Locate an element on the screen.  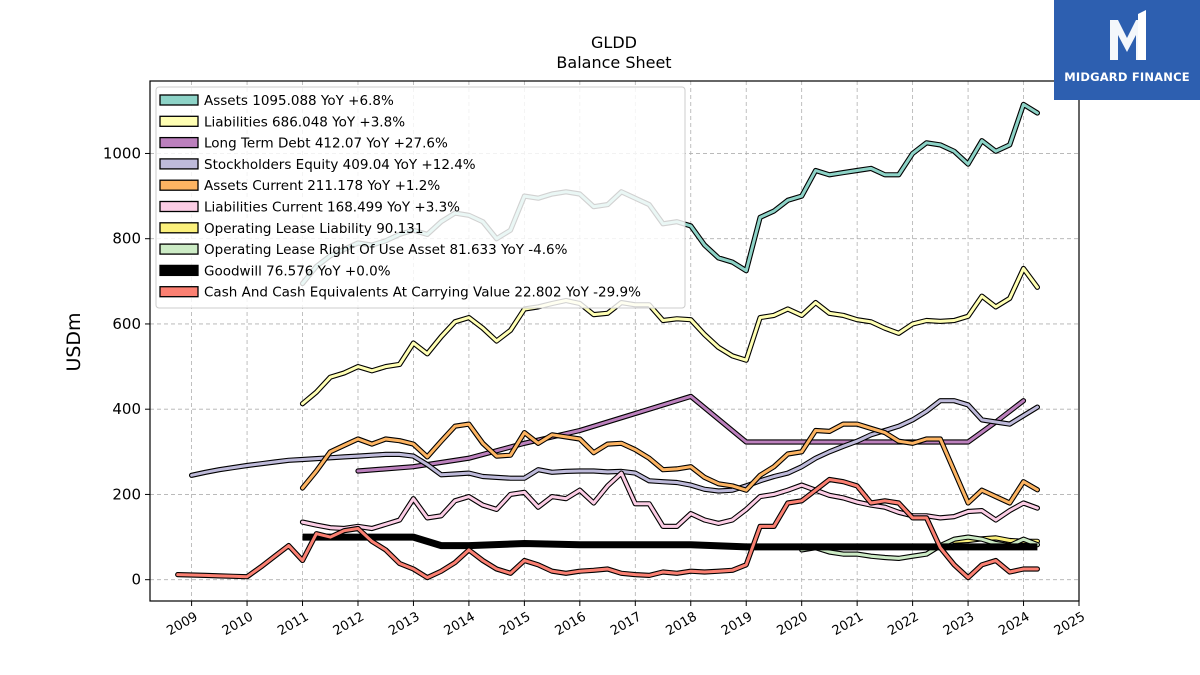
x-tick-label: 2009 is located at coordinates (182, 624).